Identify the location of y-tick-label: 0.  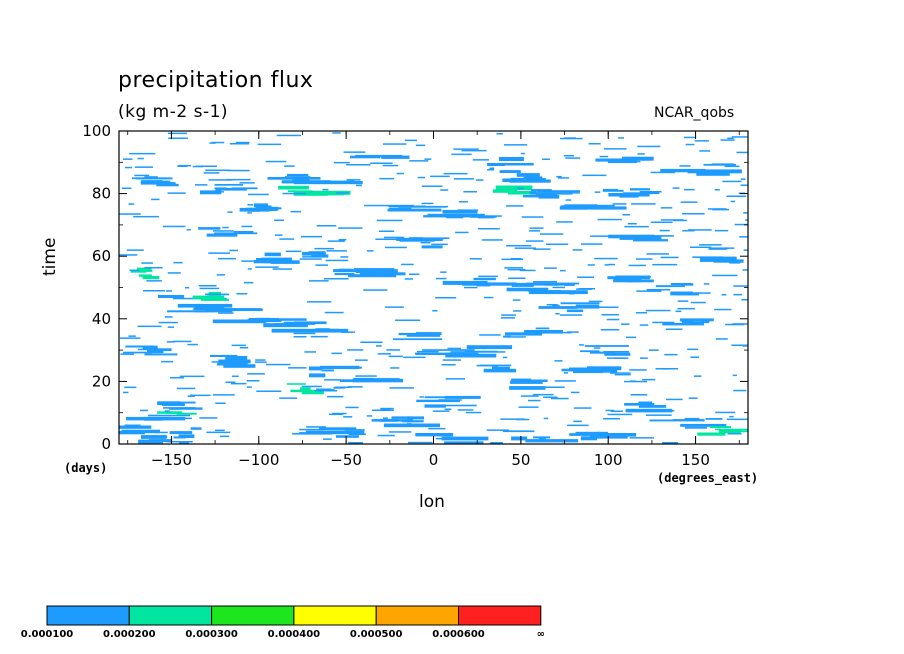
(106, 444).